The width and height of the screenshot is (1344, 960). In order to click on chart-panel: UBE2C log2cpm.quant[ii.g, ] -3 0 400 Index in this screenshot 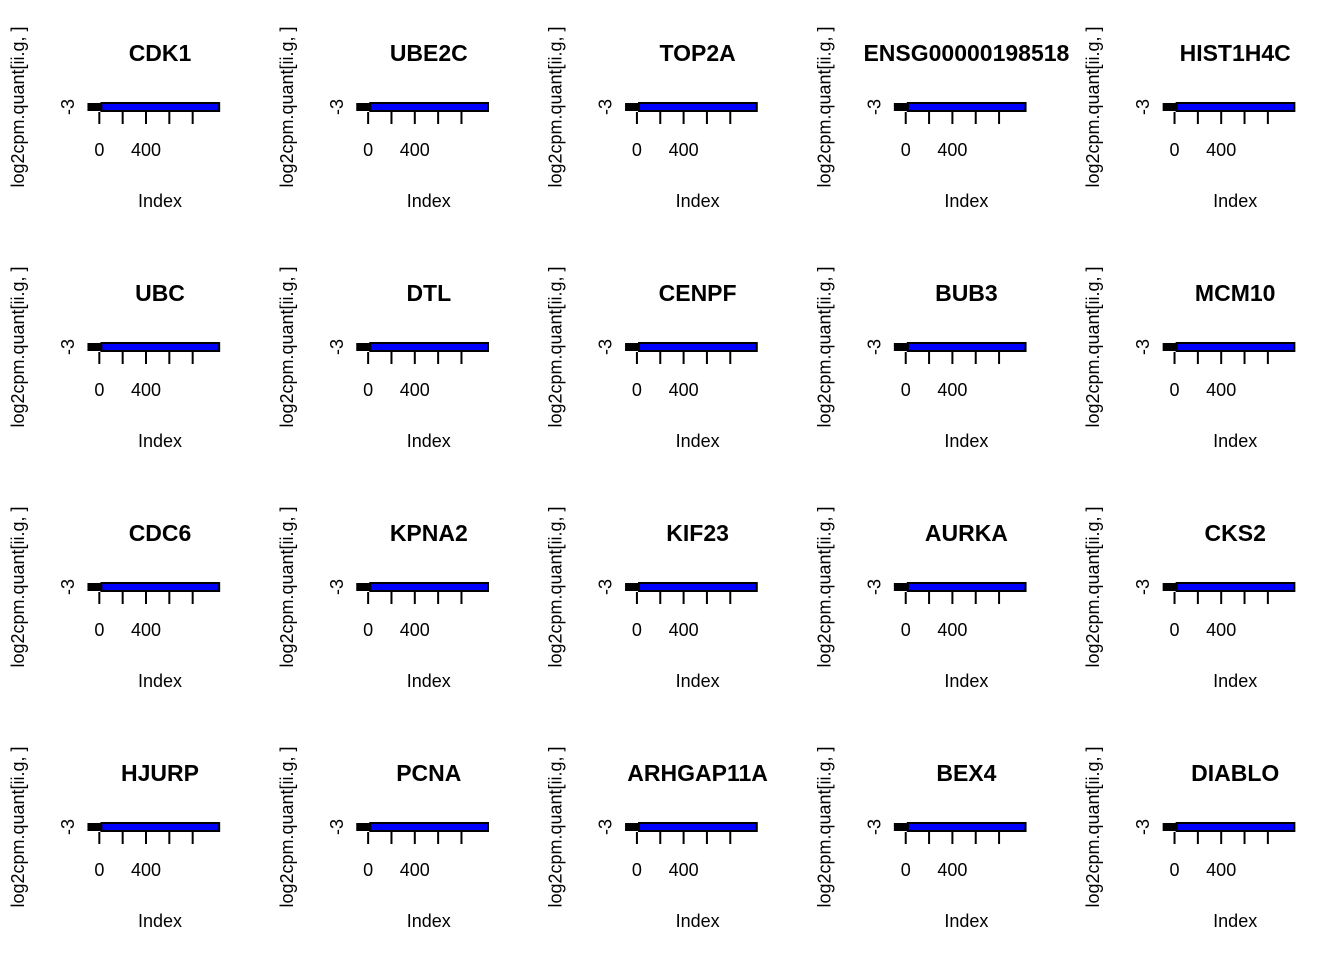, I will do `click(383, 118)`.